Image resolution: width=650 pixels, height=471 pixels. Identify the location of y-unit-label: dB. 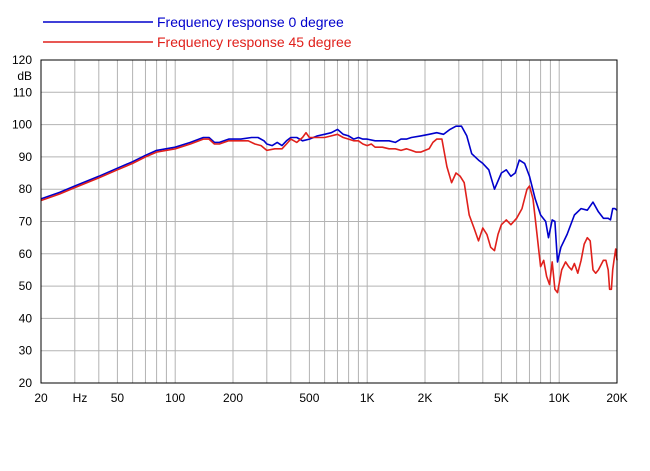
(24, 76).